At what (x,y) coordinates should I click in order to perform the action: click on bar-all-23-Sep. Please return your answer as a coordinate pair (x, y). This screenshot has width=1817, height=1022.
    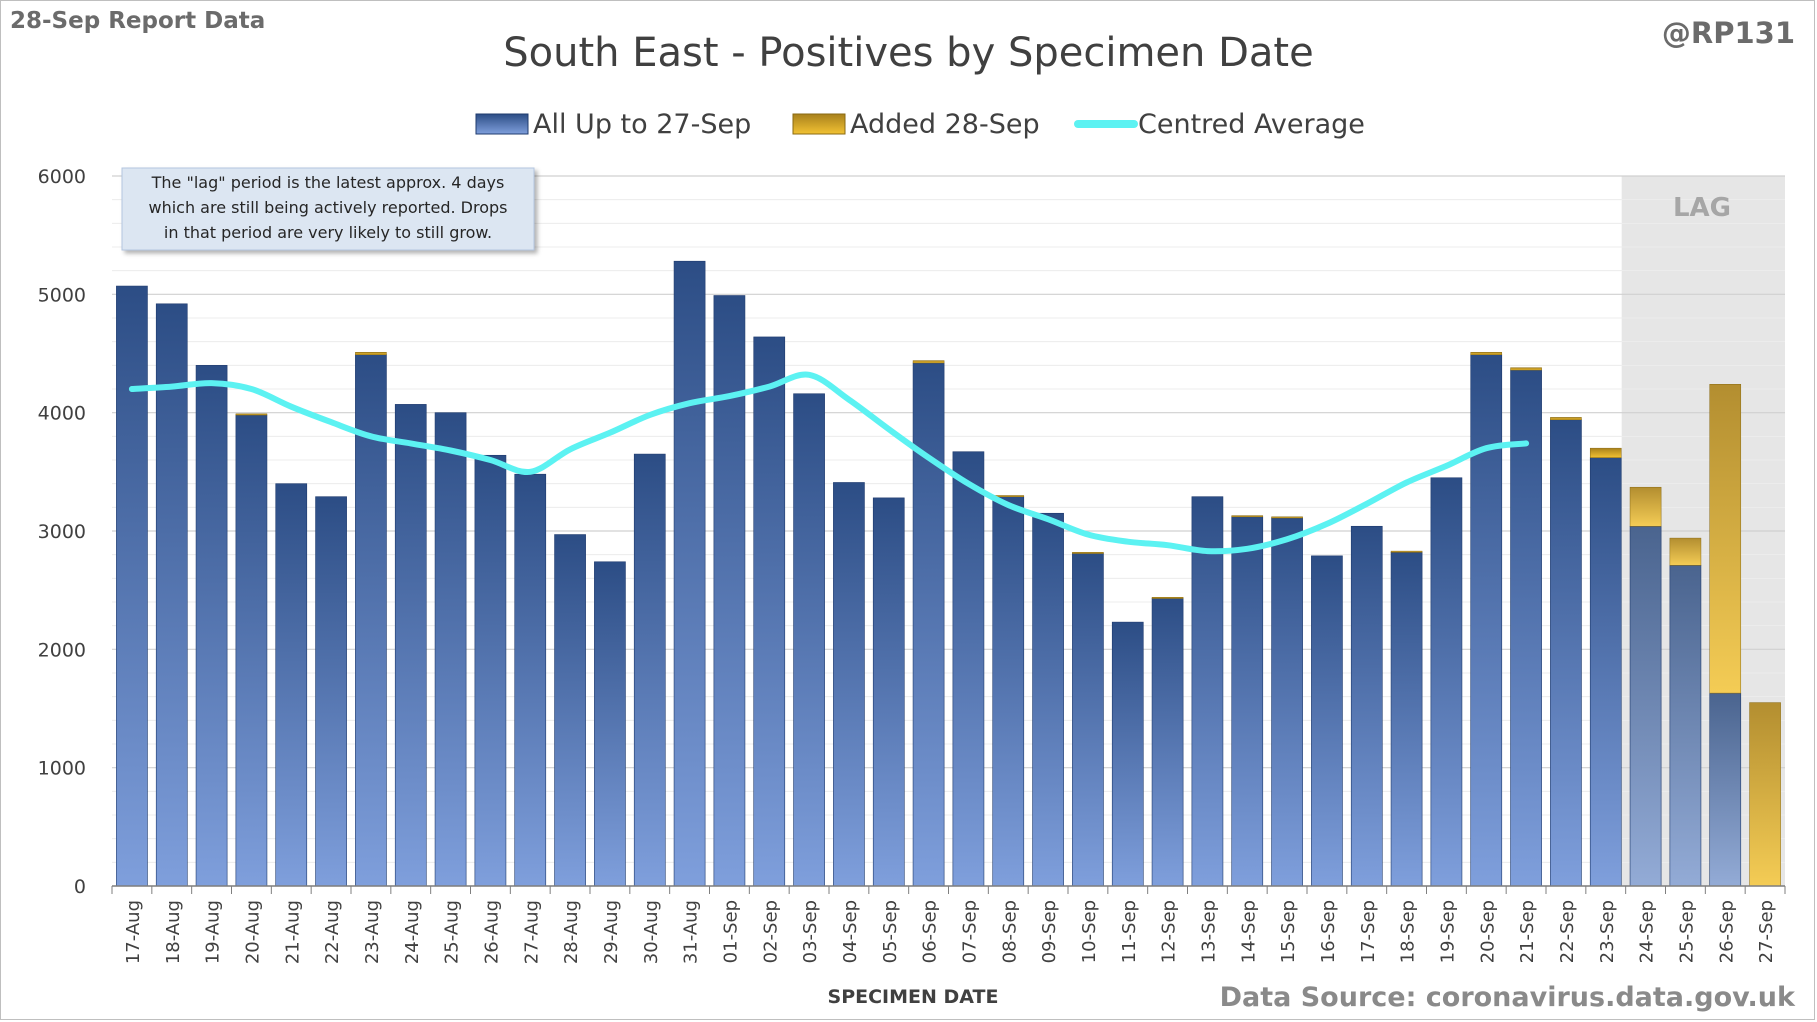
    Looking at the image, I should click on (1605, 672).